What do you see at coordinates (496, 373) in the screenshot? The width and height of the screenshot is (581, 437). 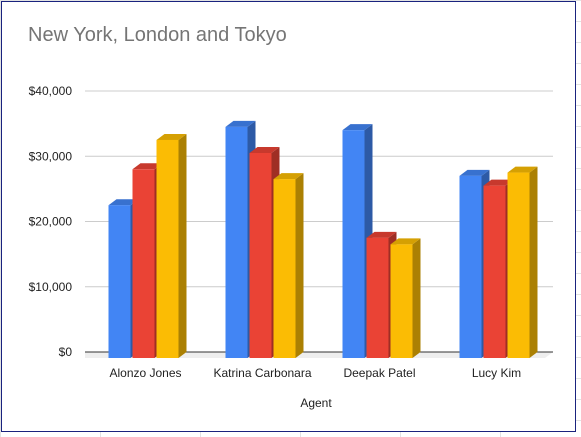 I see `x-tick-label: Lucy Kim` at bounding box center [496, 373].